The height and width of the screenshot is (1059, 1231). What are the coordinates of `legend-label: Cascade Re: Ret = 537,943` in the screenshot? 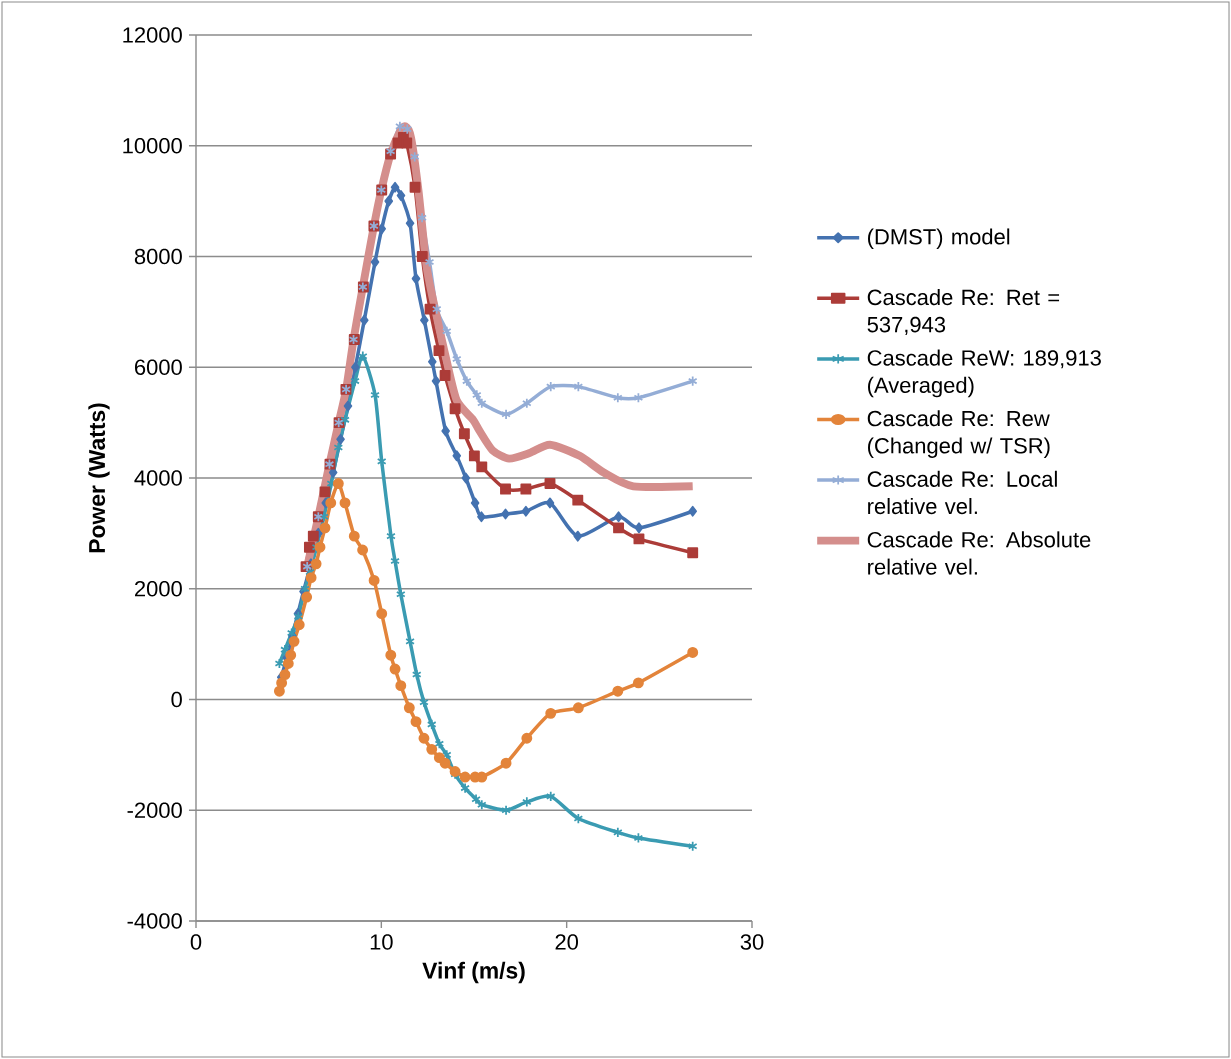 It's located at (963, 312).